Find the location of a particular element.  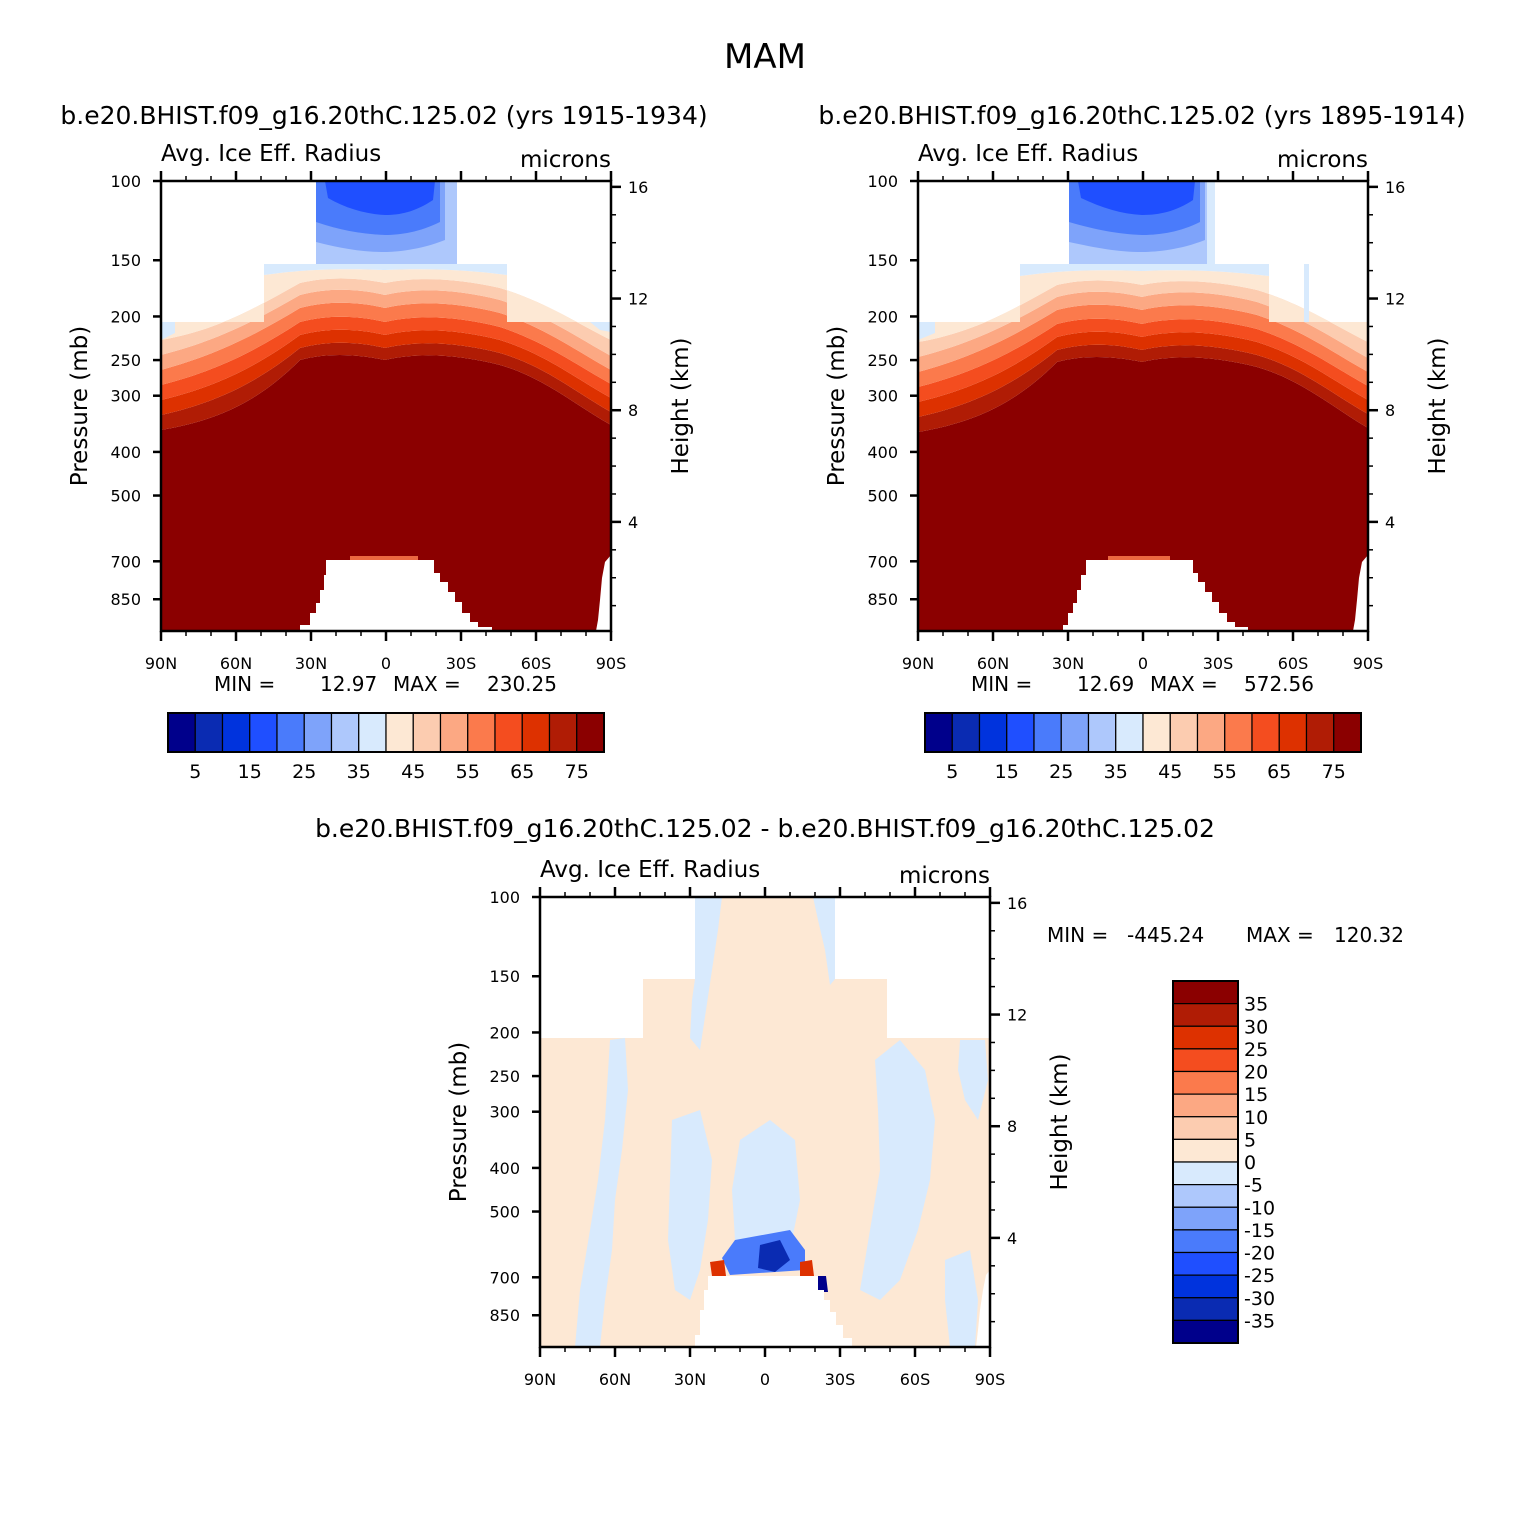

panel-3-anomaly-red-left is located at coordinates (718, 1268).